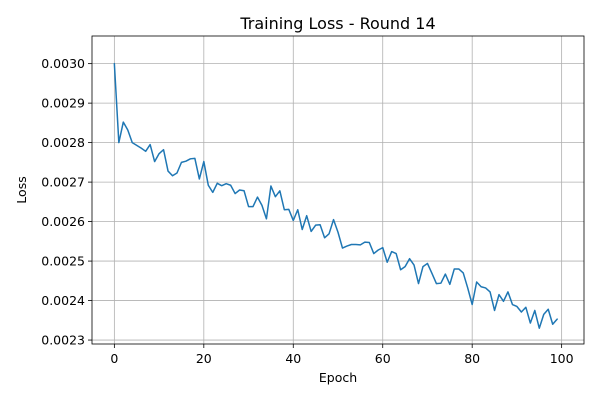  What do you see at coordinates (63, 103) in the screenshot?
I see `y-tick-label: 0.0029` at bounding box center [63, 103].